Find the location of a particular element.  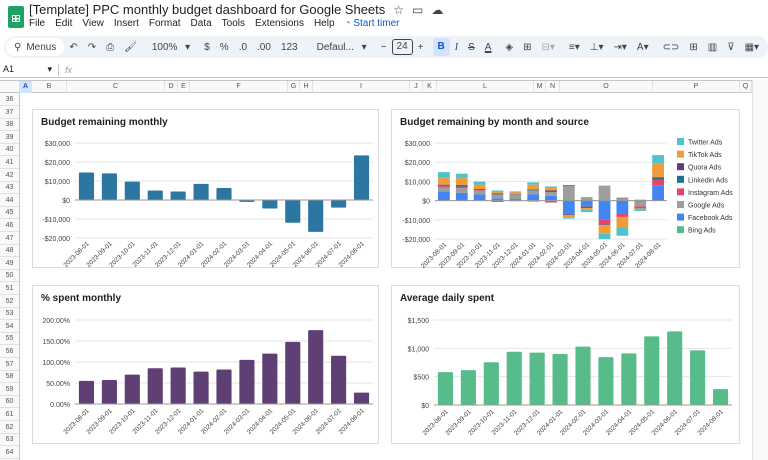

row-header-46: 46 is located at coordinates (9, 225).